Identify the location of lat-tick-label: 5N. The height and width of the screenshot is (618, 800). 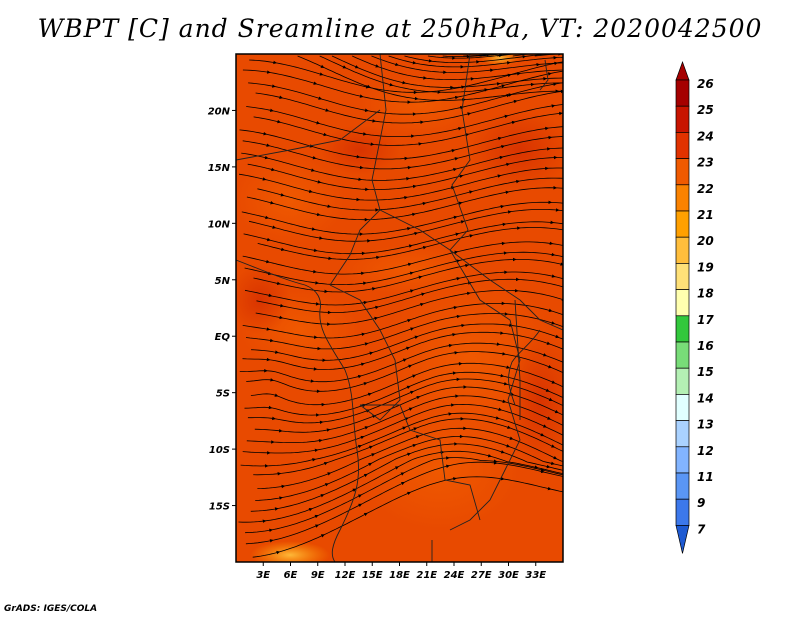
(223, 281).